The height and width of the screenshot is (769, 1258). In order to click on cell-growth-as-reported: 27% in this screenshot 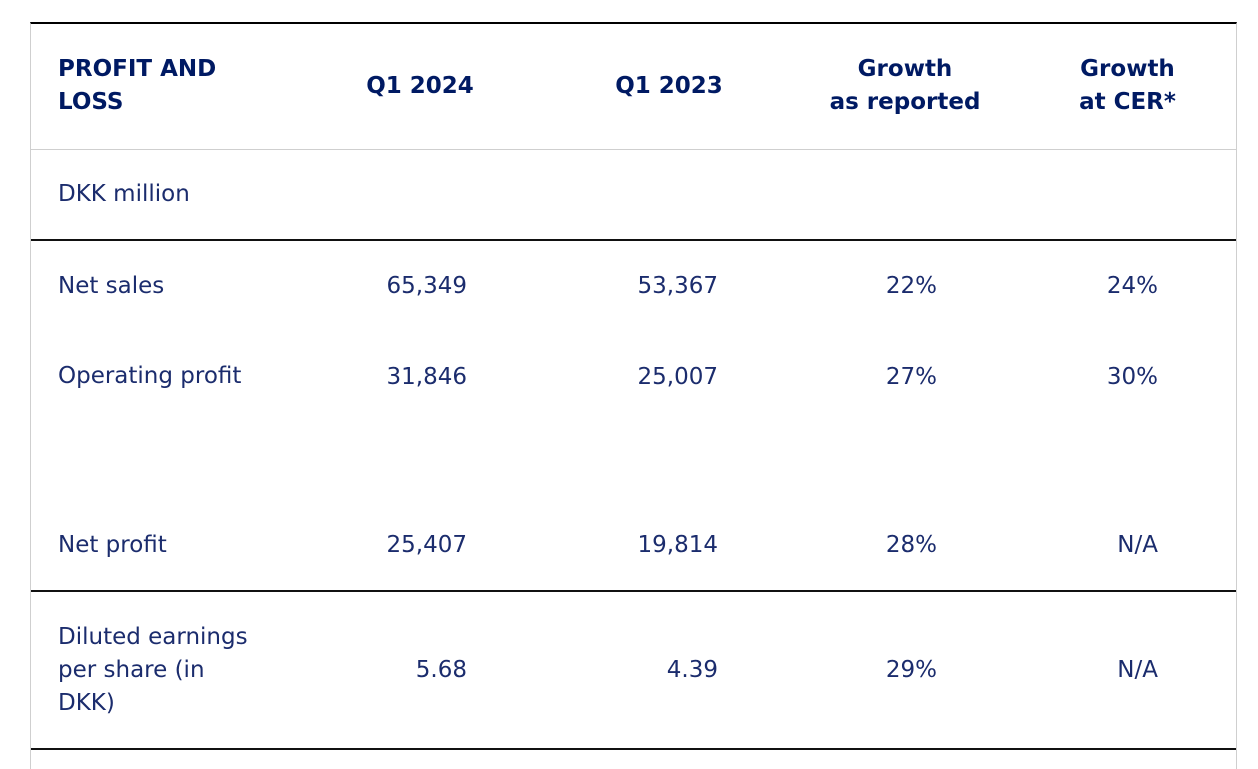, I will do `click(911, 376)`.